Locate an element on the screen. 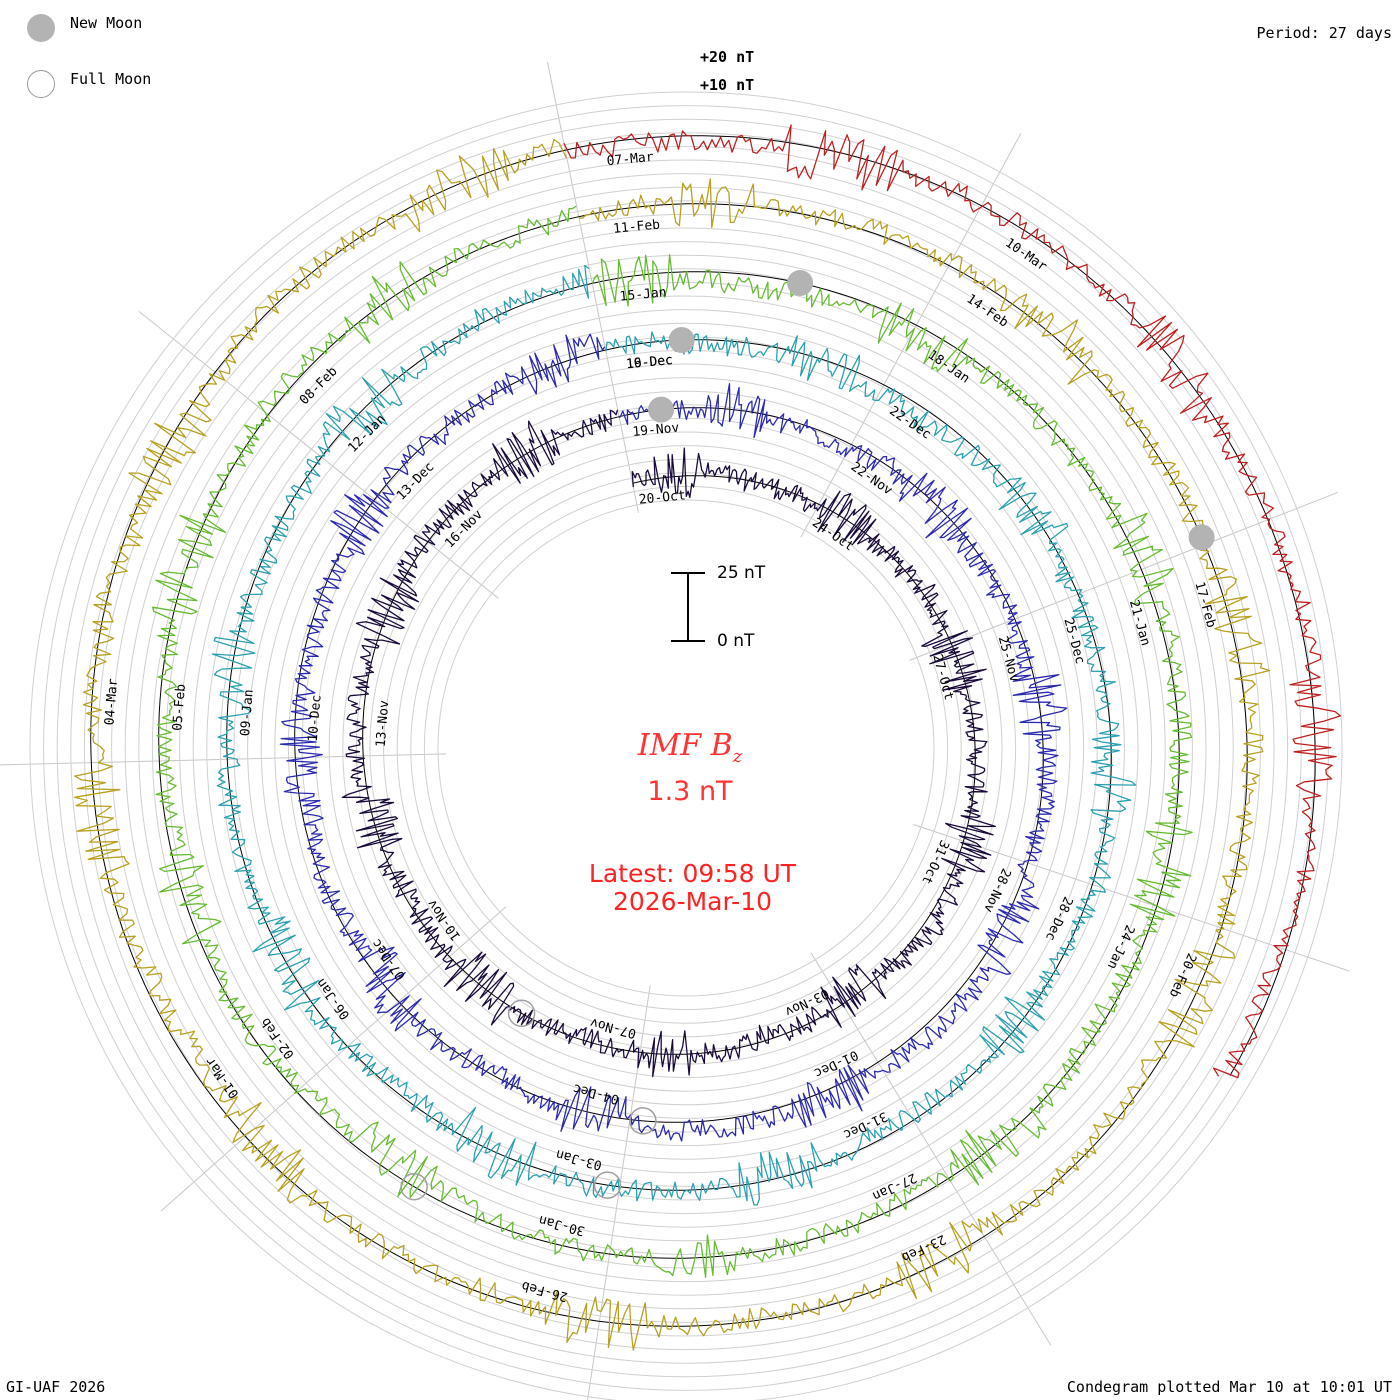  parameter-title: IMF Bz is located at coordinates (690, 747).